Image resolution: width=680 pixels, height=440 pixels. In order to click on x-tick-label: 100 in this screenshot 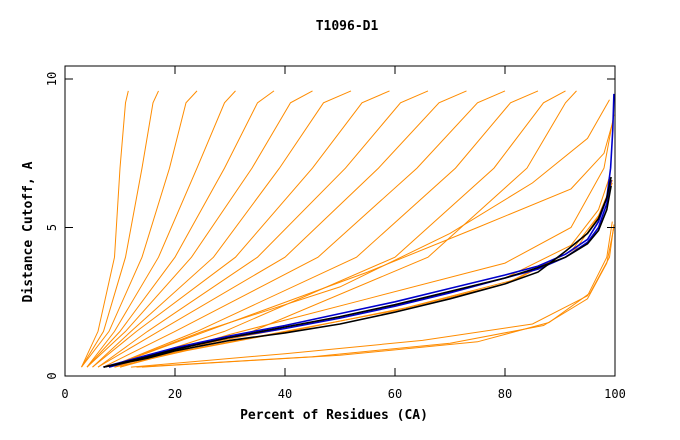, I will do `click(615, 394)`.